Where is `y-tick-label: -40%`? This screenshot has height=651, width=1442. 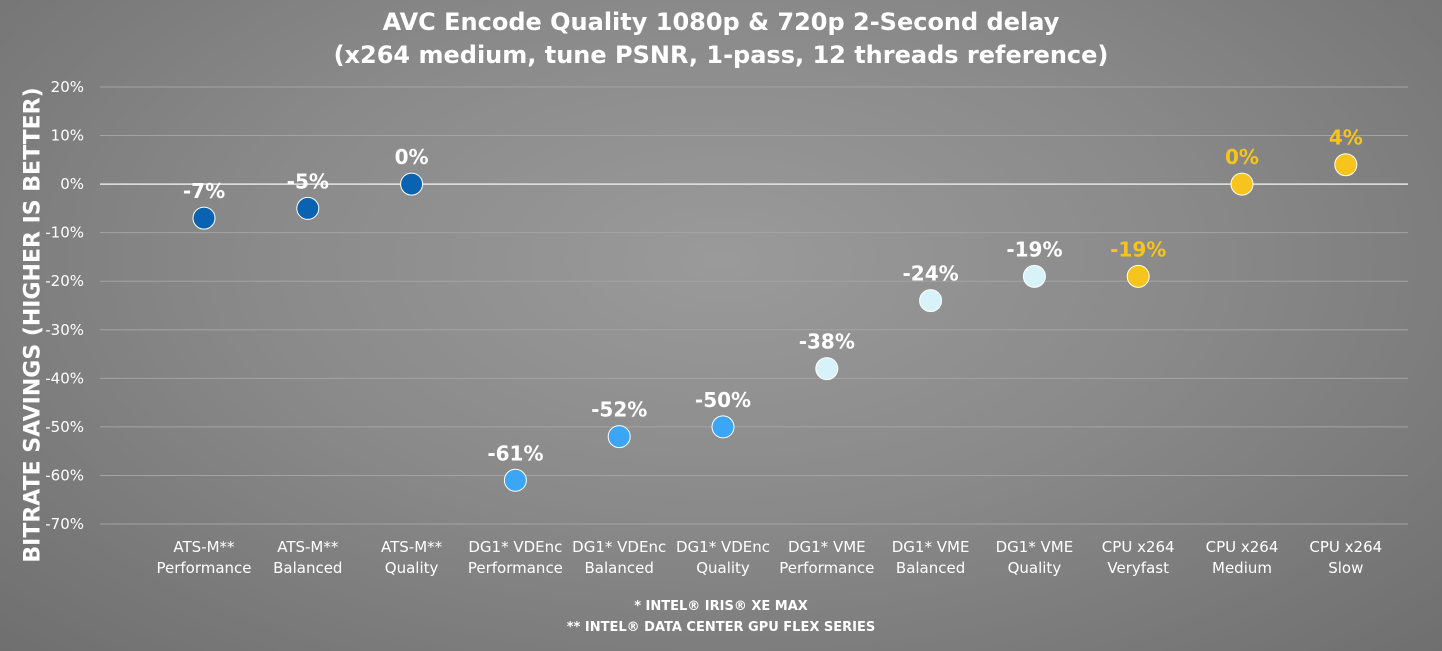 y-tick-label: -40% is located at coordinates (64, 378).